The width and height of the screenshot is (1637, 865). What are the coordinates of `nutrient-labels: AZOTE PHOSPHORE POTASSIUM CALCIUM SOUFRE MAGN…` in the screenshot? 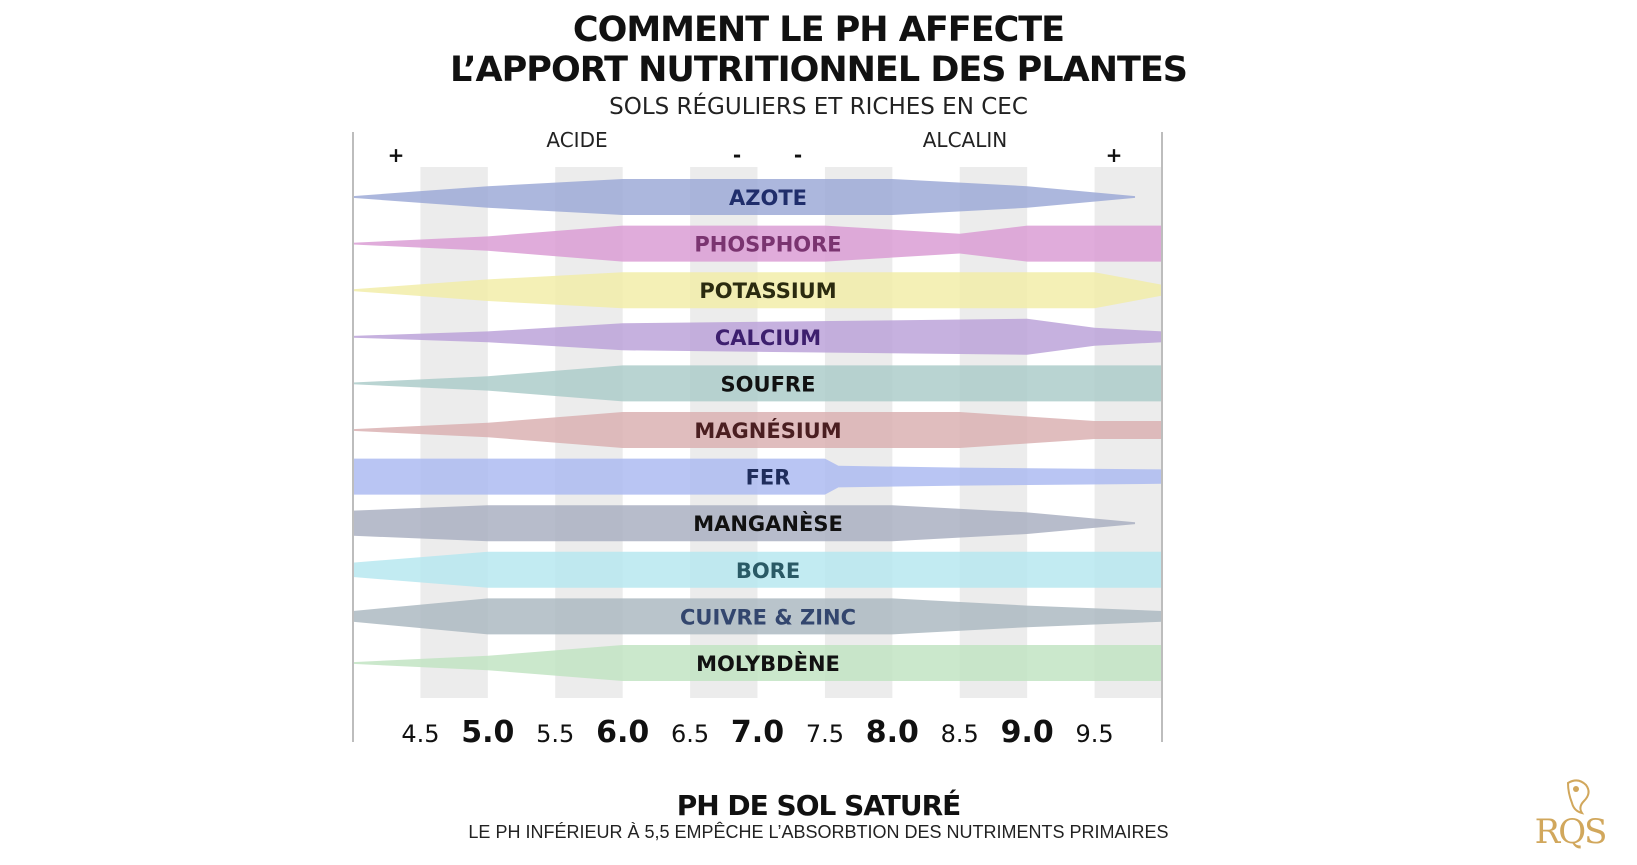 It's located at (768, 431).